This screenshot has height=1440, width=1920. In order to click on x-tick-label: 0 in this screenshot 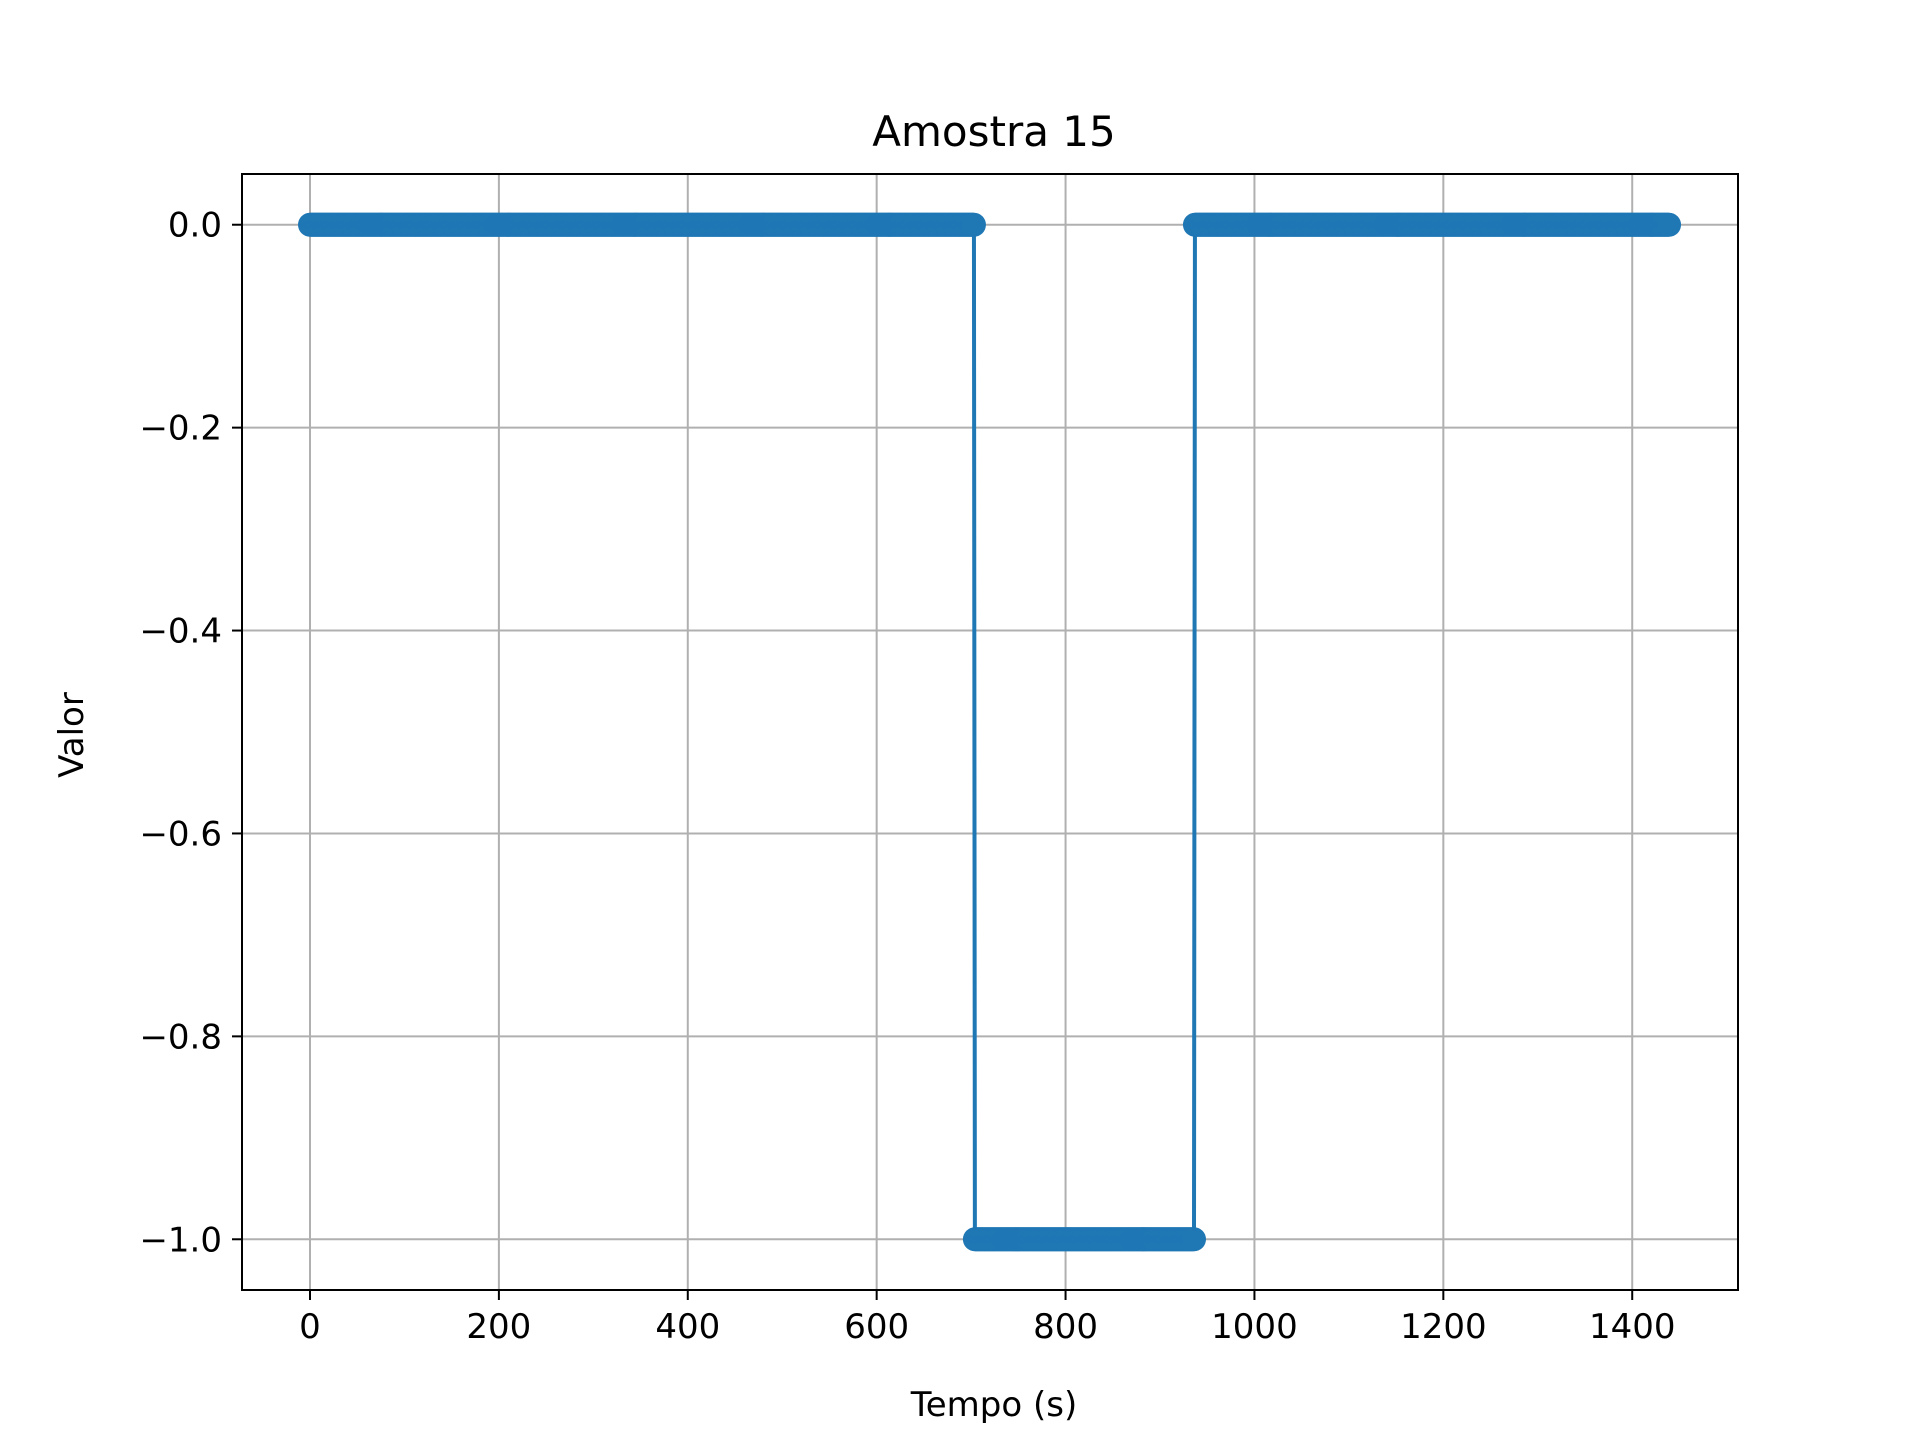, I will do `click(310, 1327)`.